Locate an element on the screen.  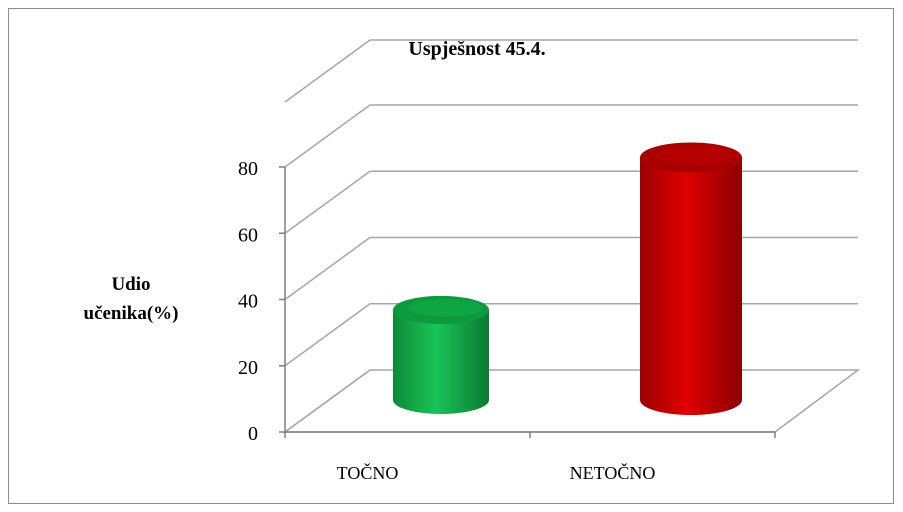
y-tick-labels: 0 20 40 60 80 is located at coordinates (248, 301).